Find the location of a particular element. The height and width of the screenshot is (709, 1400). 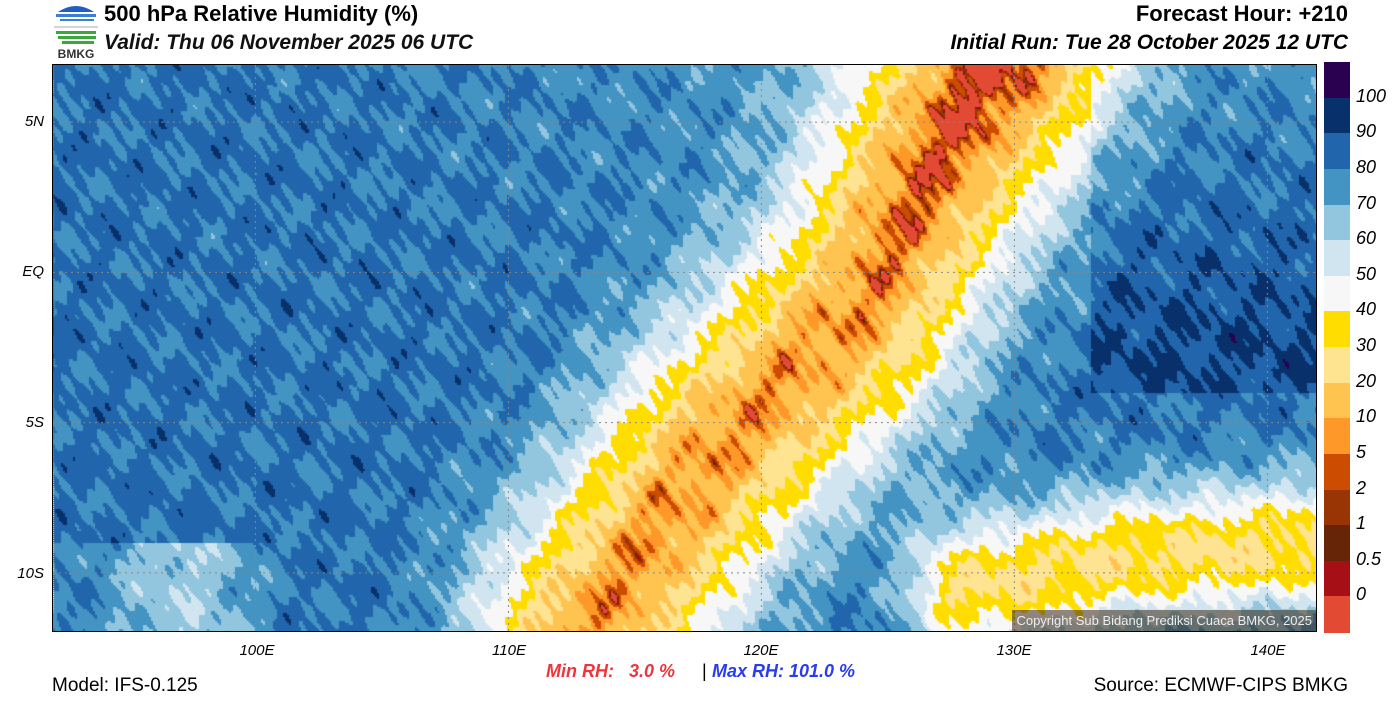

valid-time: Valid: Thu 06 November 2025 06 UTC is located at coordinates (289, 42).